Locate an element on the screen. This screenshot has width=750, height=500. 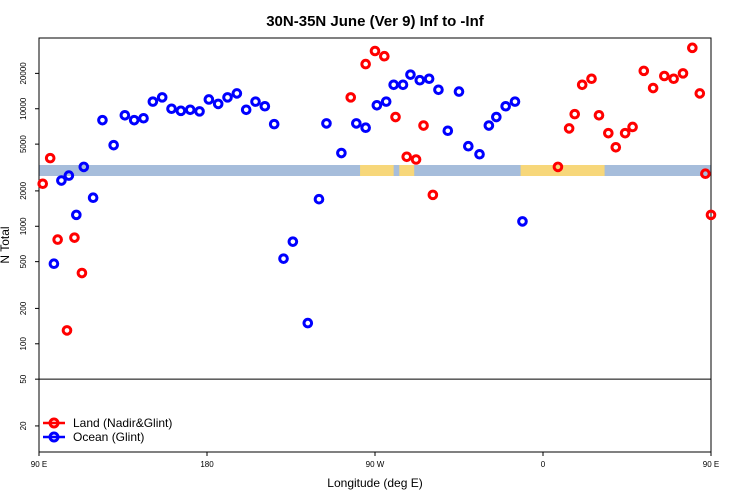
legend: Land (Nadir&Glint) Ocean (Glint) is located at coordinates (107, 430).